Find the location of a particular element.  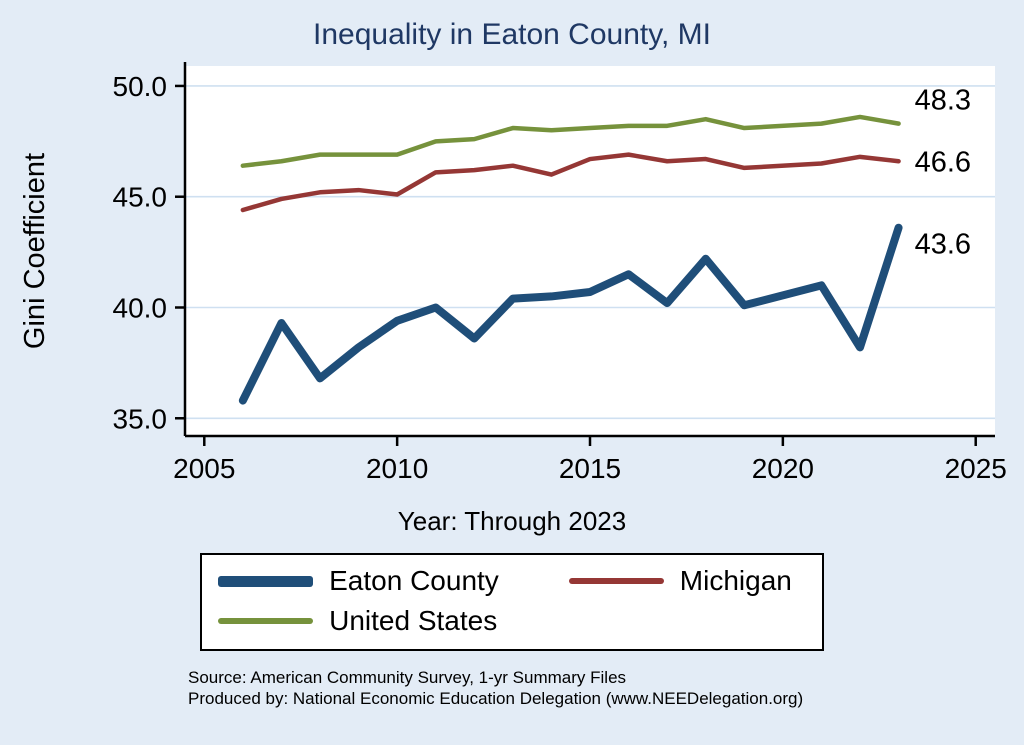

end-label-michigan: 46.6 is located at coordinates (943, 162).